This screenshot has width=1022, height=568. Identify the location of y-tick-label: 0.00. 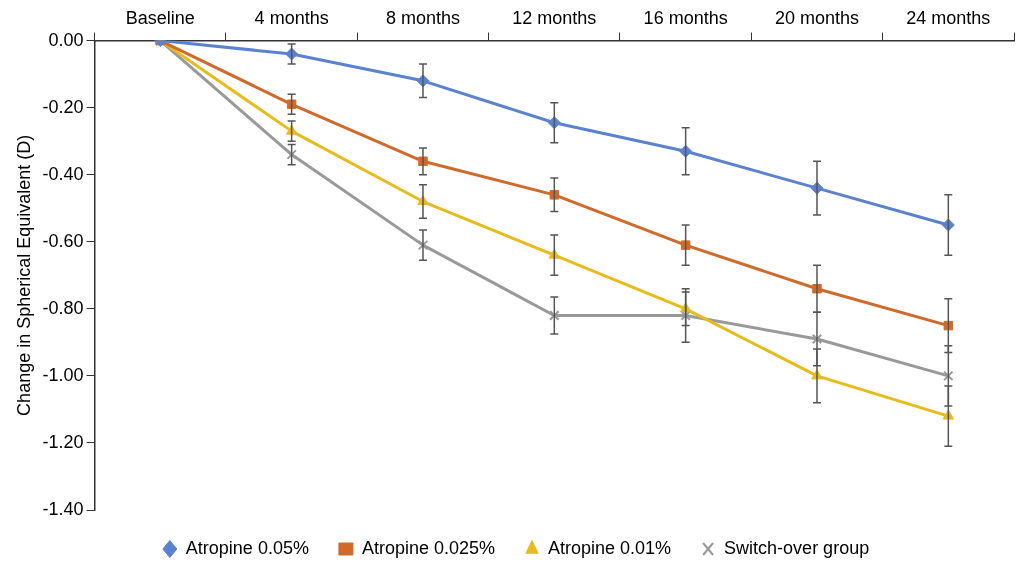
(66, 39).